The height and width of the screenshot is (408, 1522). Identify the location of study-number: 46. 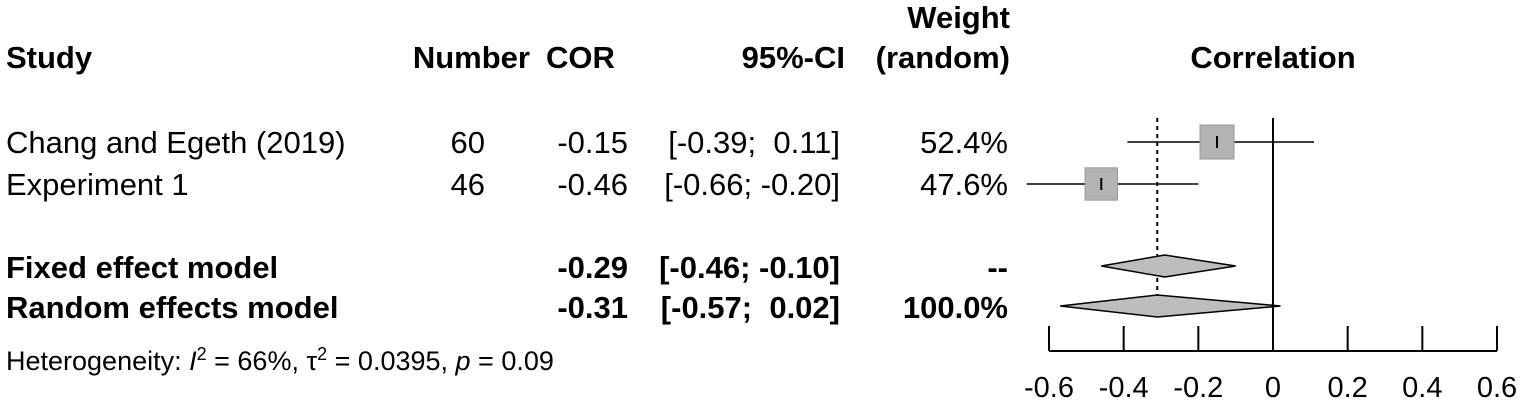
(467, 184).